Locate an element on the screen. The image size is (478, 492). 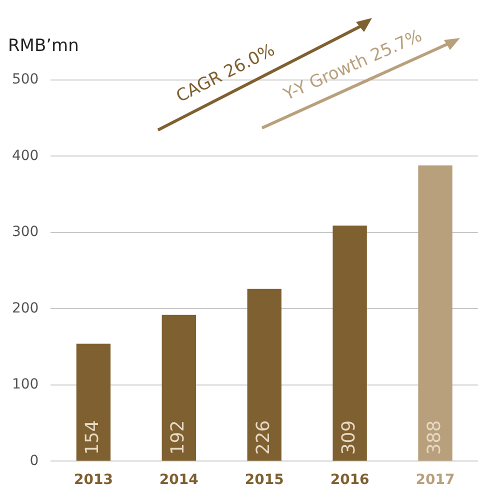
x-tick-label: 2015 is located at coordinates (264, 480).